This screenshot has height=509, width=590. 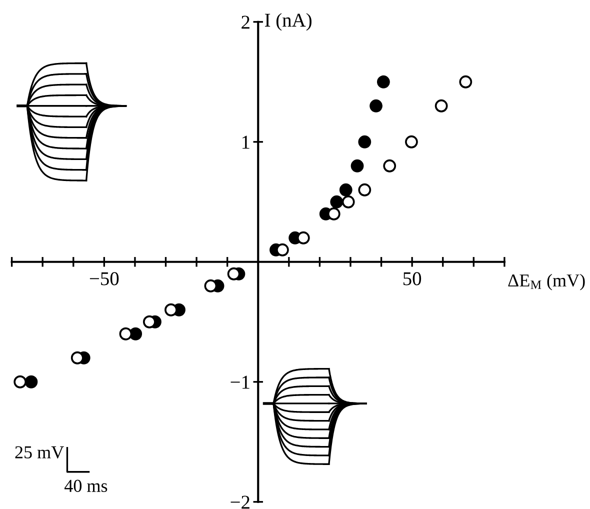 What do you see at coordinates (240, 382) in the screenshot?
I see `y-tick-label: −1` at bounding box center [240, 382].